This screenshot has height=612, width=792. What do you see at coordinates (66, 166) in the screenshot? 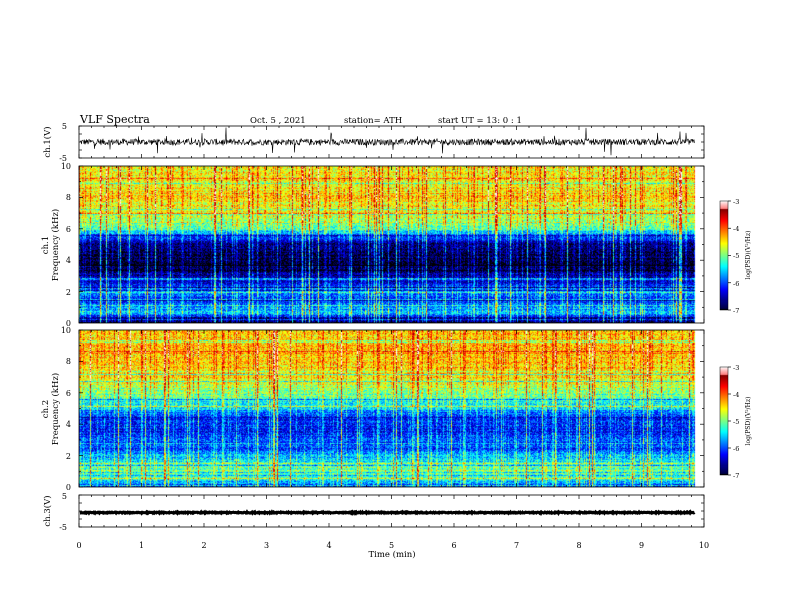
I see `ch1-freq-tick-10: 10` at bounding box center [66, 166].